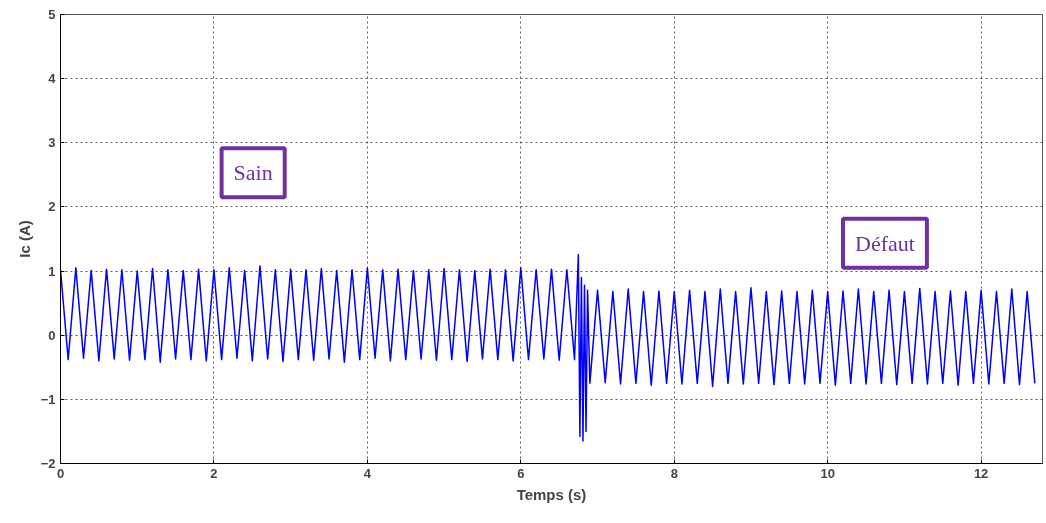 The height and width of the screenshot is (523, 1046). Describe the element at coordinates (674, 473) in the screenshot. I see `x-tick-label: 8` at that location.